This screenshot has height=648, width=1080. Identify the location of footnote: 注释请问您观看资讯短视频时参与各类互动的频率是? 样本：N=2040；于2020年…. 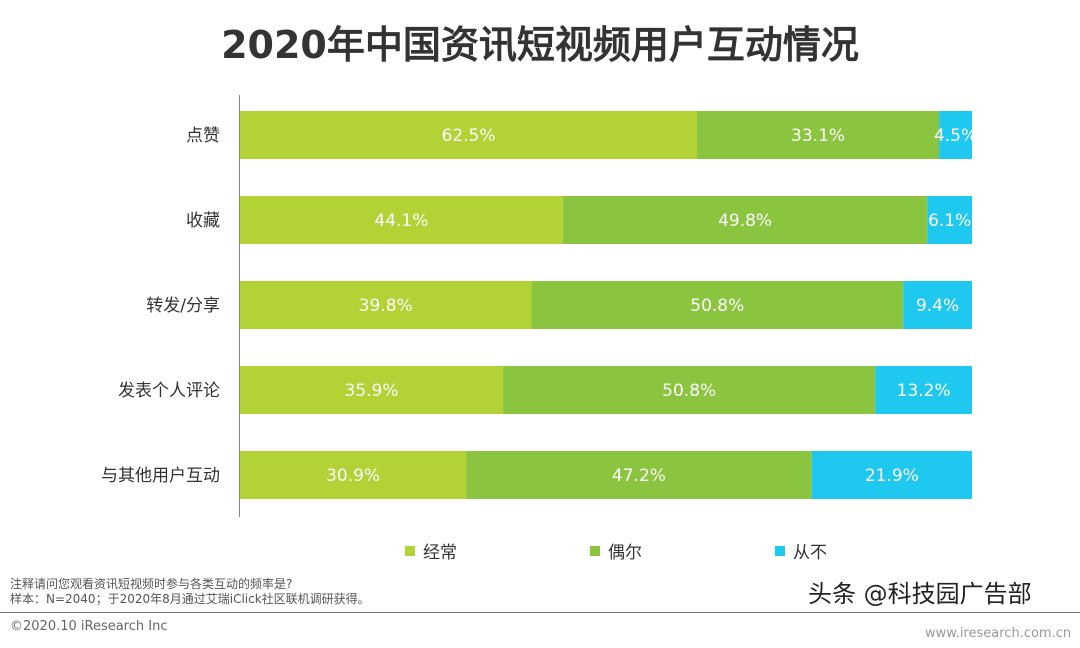
(190, 592).